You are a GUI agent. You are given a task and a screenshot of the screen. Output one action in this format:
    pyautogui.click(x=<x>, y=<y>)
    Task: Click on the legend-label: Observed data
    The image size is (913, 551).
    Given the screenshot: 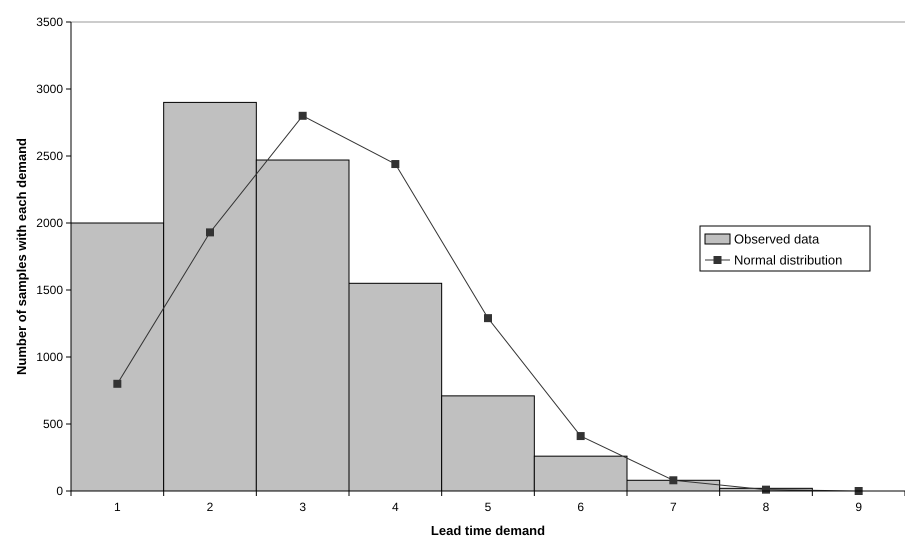 What is the action you would take?
    pyautogui.click(x=777, y=239)
    